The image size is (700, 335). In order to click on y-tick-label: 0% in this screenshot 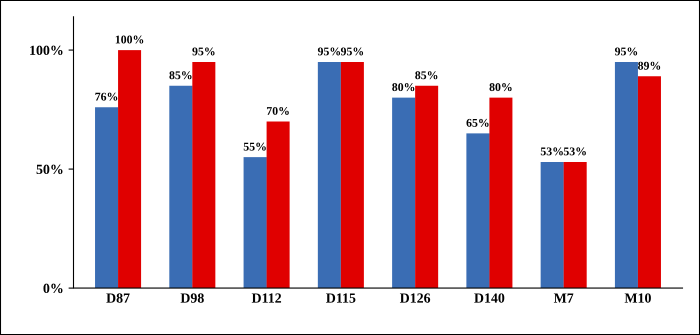, I will do `click(52, 289)`.